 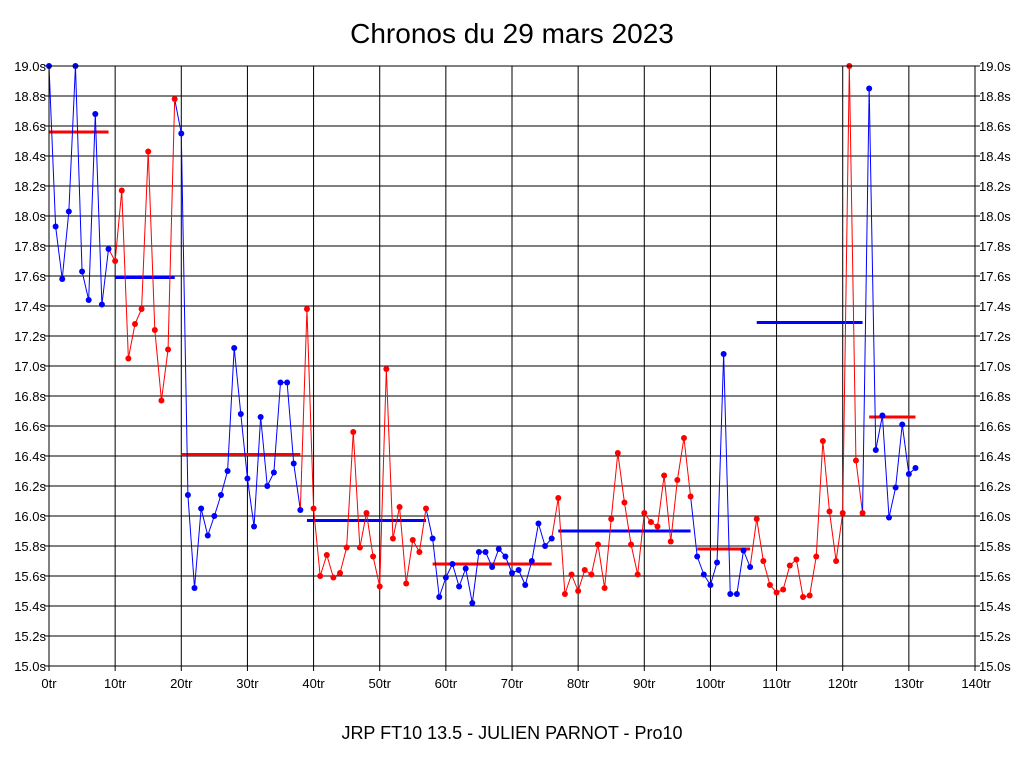 What do you see at coordinates (30, 336) in the screenshot?
I see `y-tick-label-left: 17.2s` at bounding box center [30, 336].